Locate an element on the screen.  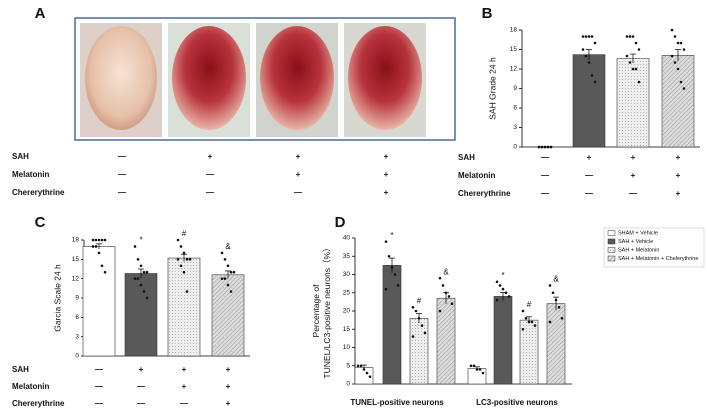
y-tick-label: 3 is located at coordinates (515, 127).